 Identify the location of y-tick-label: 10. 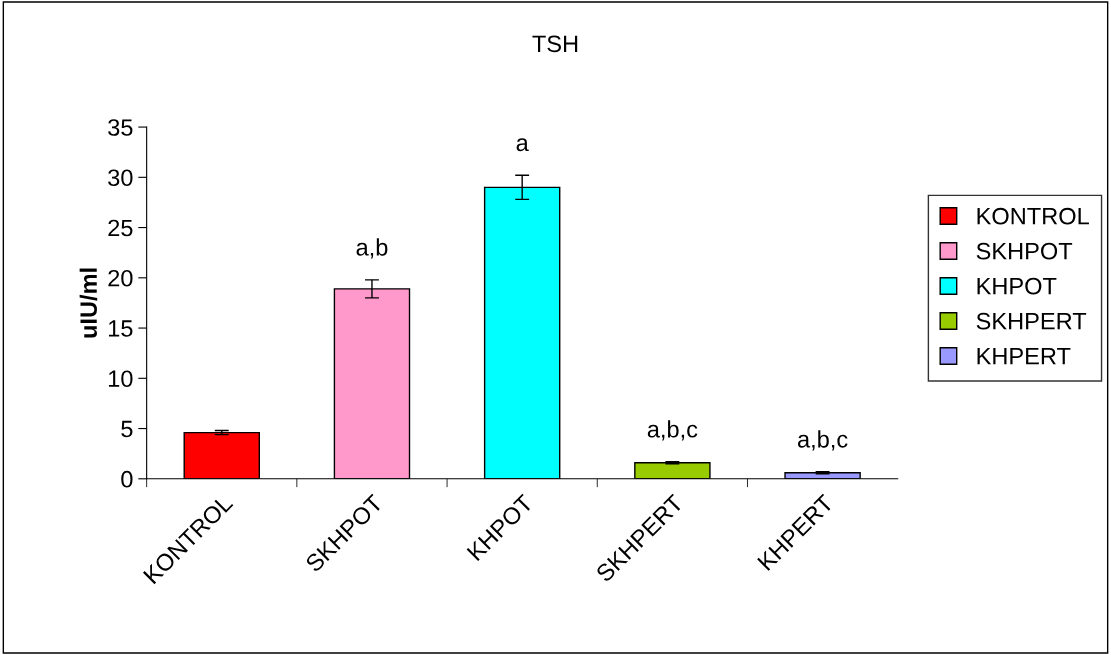
(121, 379).